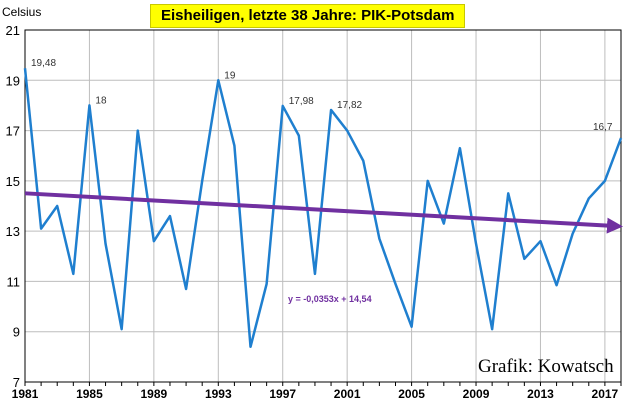 The height and width of the screenshot is (414, 640). Describe the element at coordinates (330, 299) in the screenshot. I see `trendline-equation: y = -0,0353x + 14,54` at that location.